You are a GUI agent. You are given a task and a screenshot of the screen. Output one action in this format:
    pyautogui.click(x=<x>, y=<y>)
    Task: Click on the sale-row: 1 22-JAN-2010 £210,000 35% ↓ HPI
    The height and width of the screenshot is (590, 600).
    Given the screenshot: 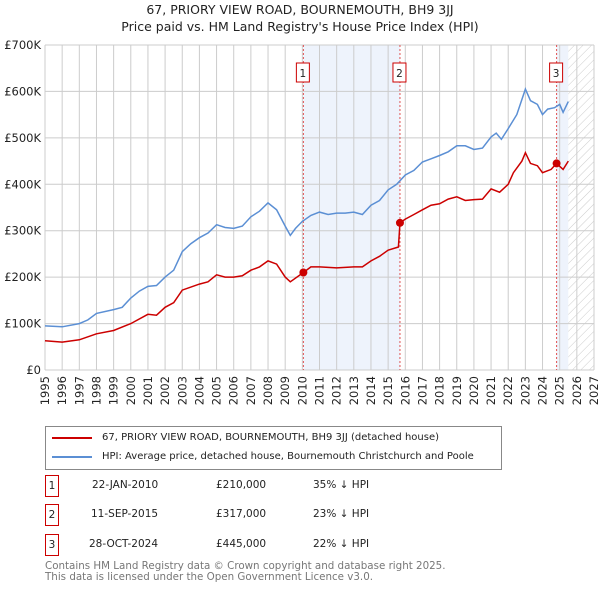 What is the action you would take?
    pyautogui.click(x=315, y=486)
    